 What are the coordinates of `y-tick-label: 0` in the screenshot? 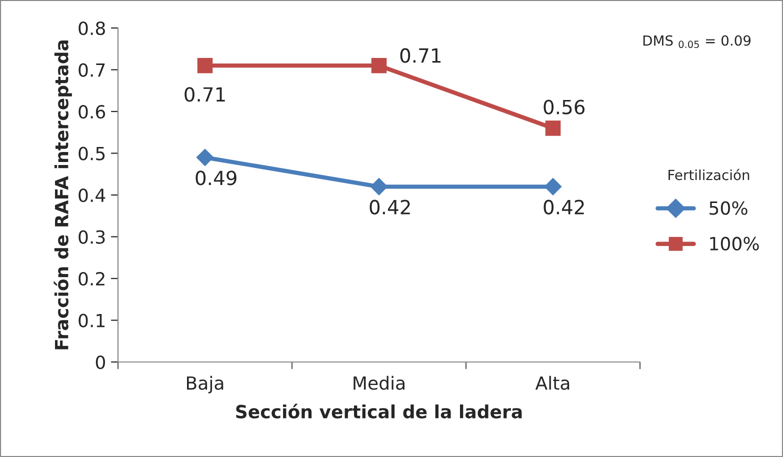 It's located at (100, 362).